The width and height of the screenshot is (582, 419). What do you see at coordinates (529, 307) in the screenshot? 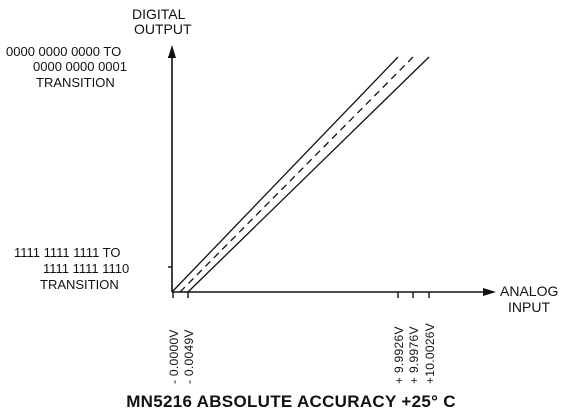
I see `x-axis-title-line2: INPUT` at bounding box center [529, 307].